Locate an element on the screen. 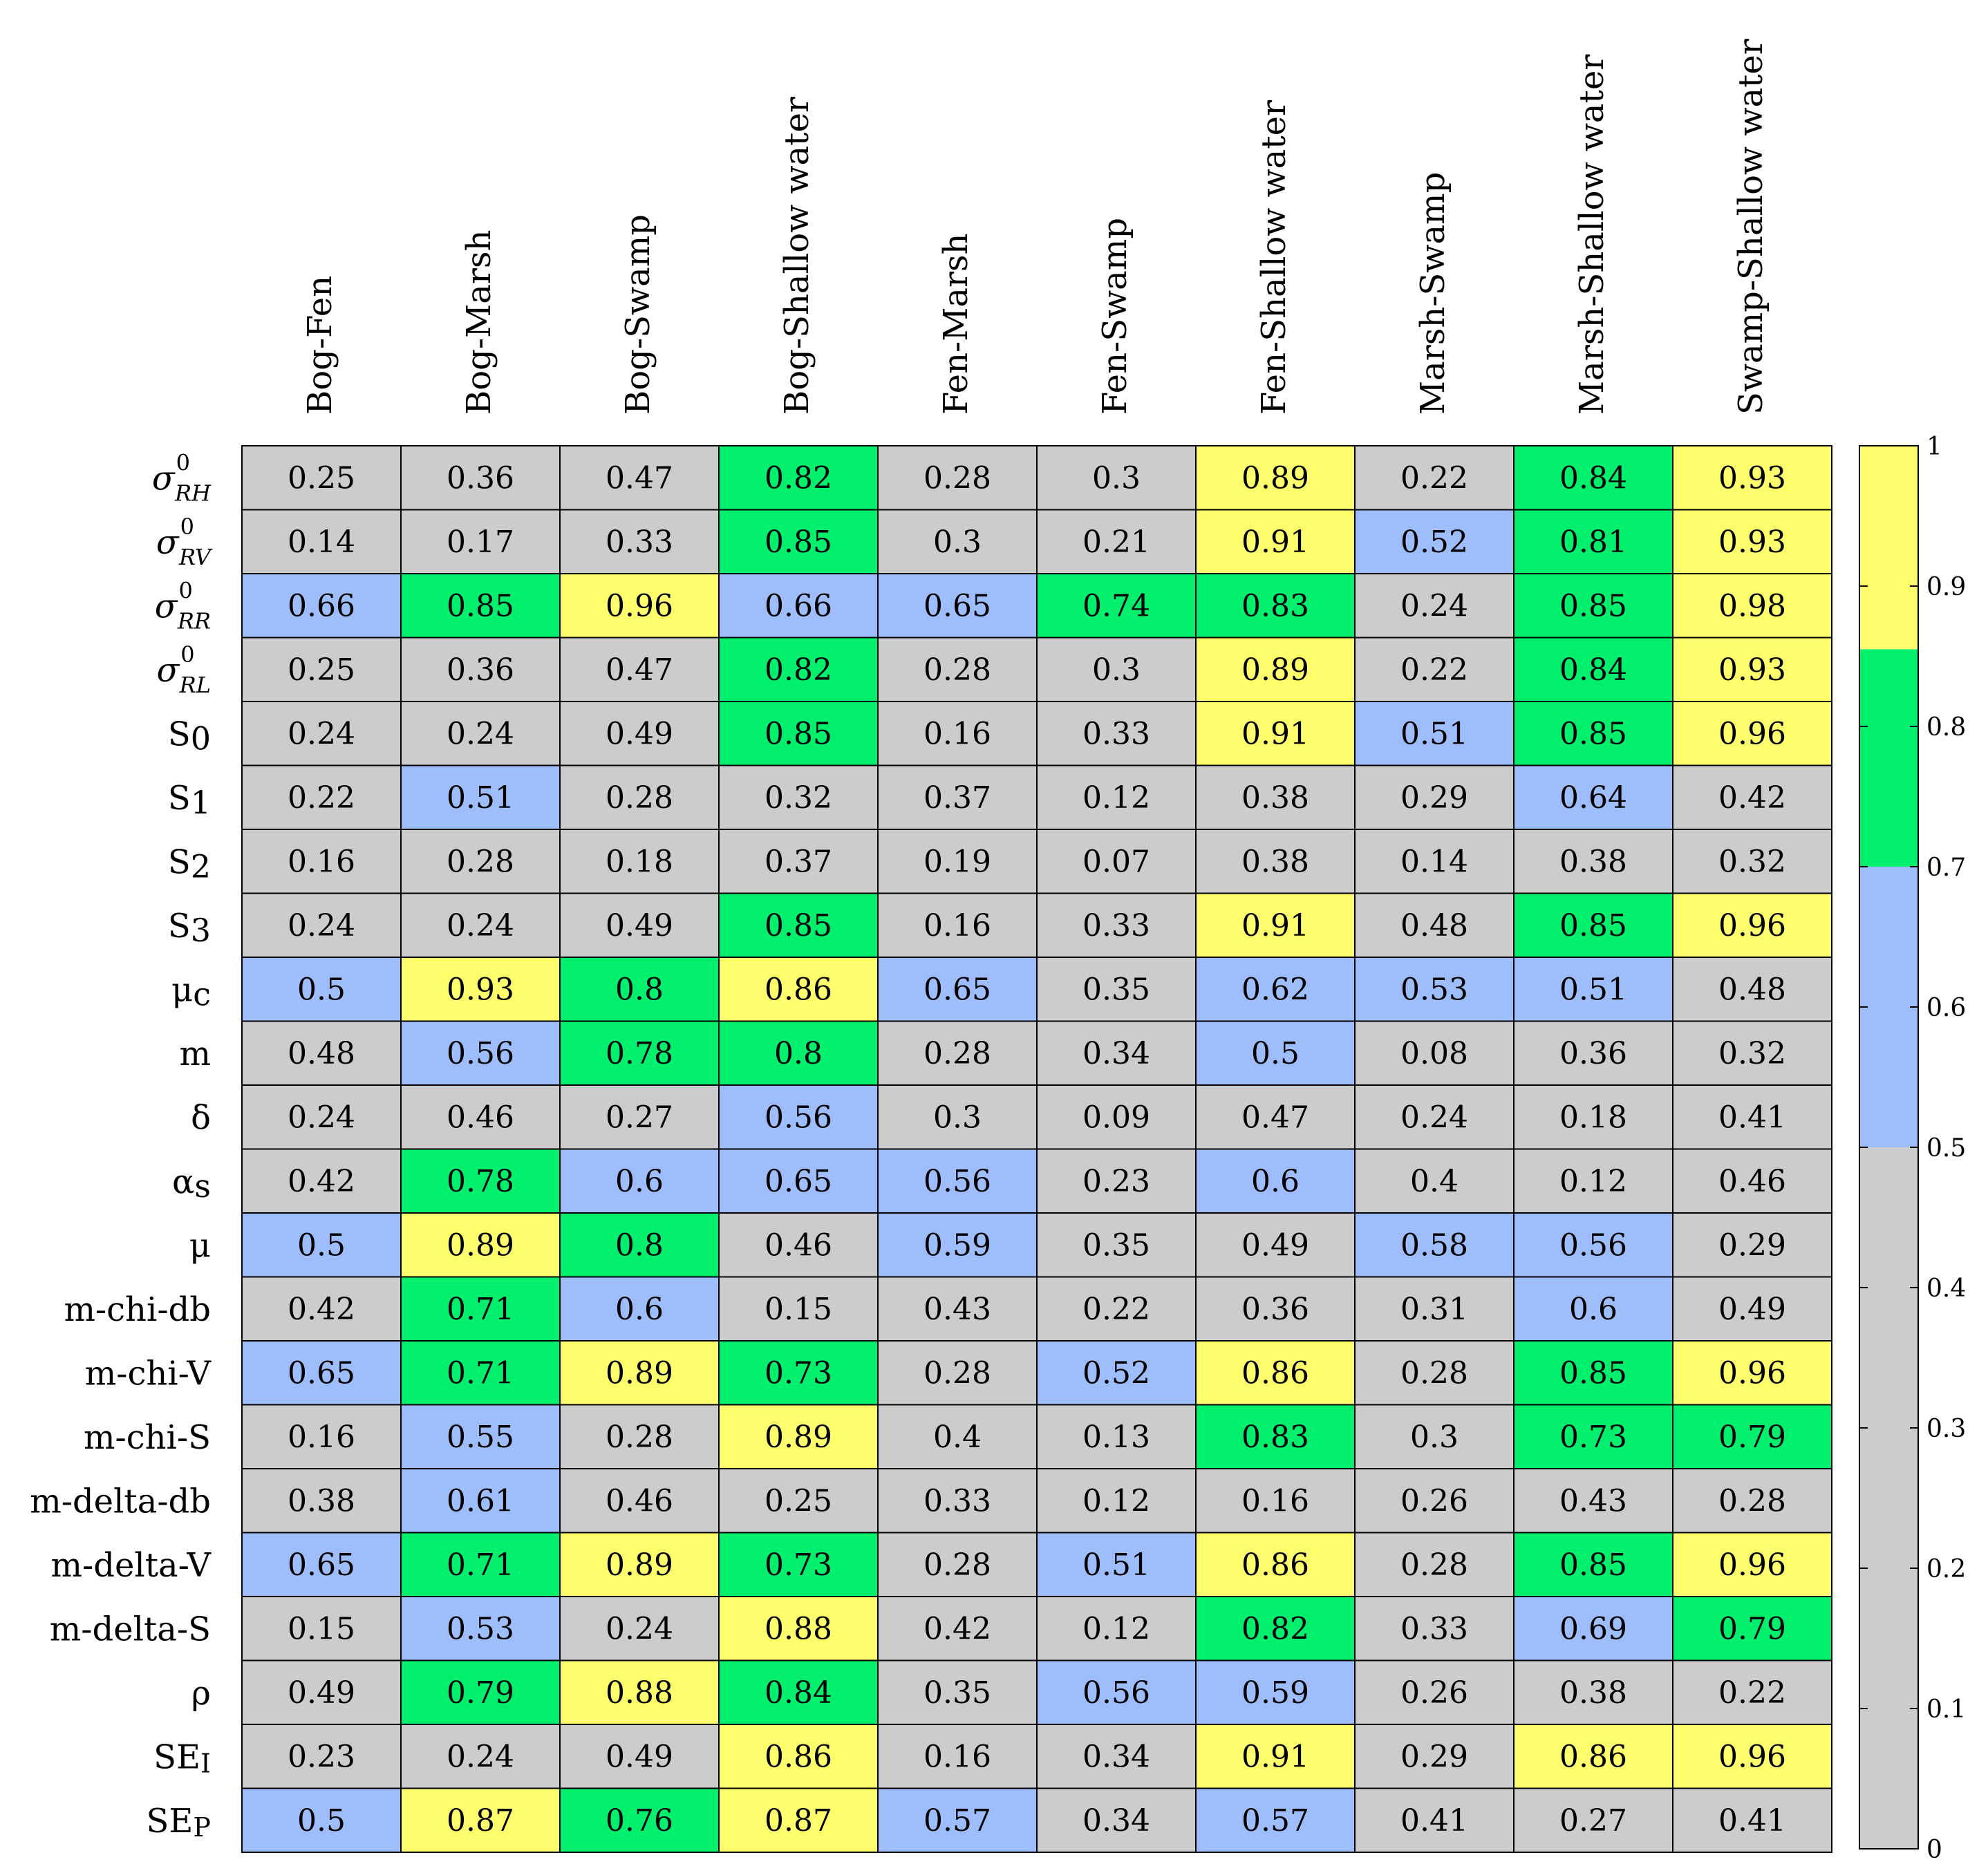 The height and width of the screenshot is (1873, 1988). colorbar-tick-label: 0 is located at coordinates (1934, 1850).